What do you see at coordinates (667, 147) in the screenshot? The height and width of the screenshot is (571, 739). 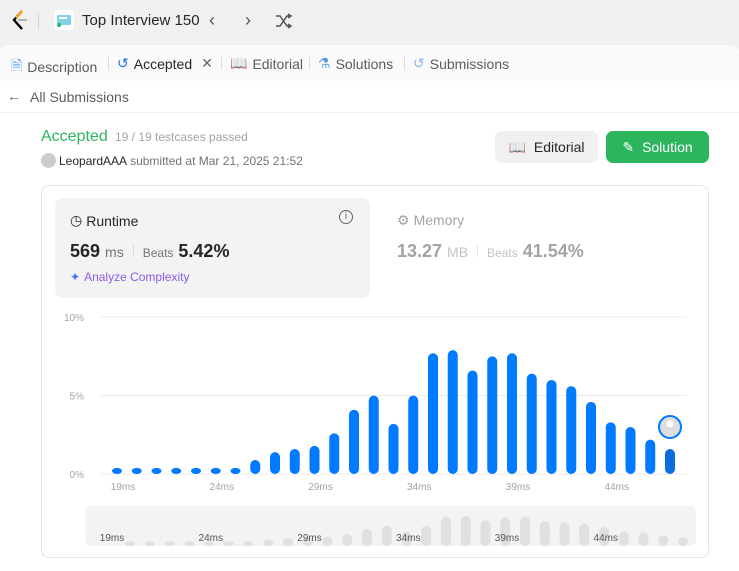 I see `button-label: Solution` at bounding box center [667, 147].